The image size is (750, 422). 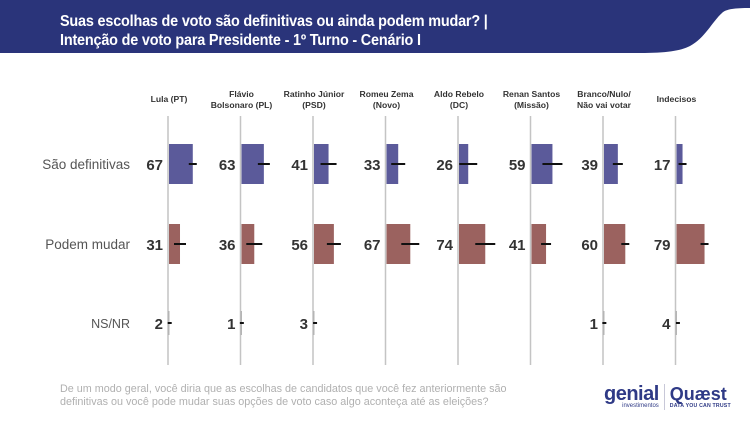 What do you see at coordinates (664, 397) in the screenshot?
I see `logo-divider` at bounding box center [664, 397].